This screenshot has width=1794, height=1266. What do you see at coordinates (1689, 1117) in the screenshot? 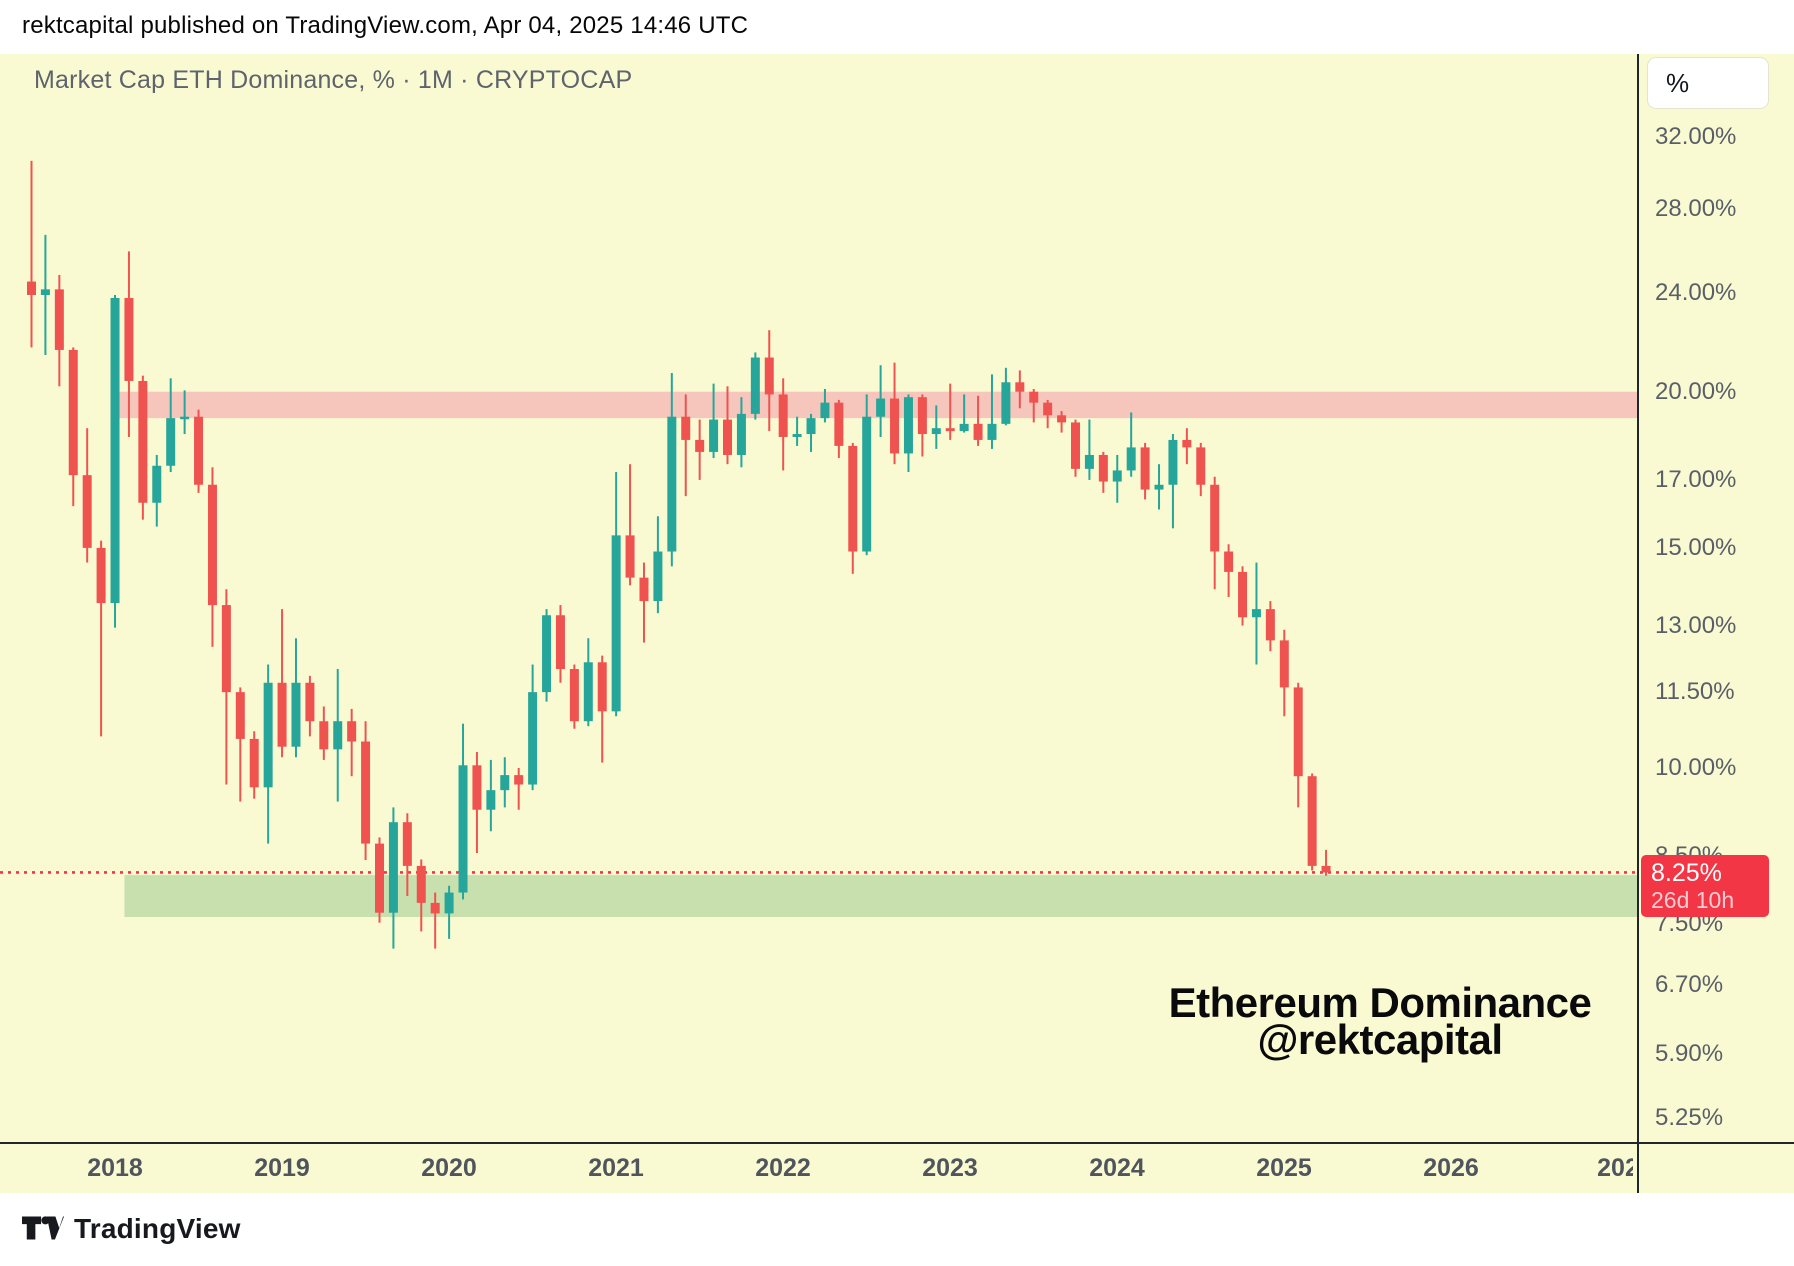
I see `price-tick-5.25%: 5.25%` at bounding box center [1689, 1117].